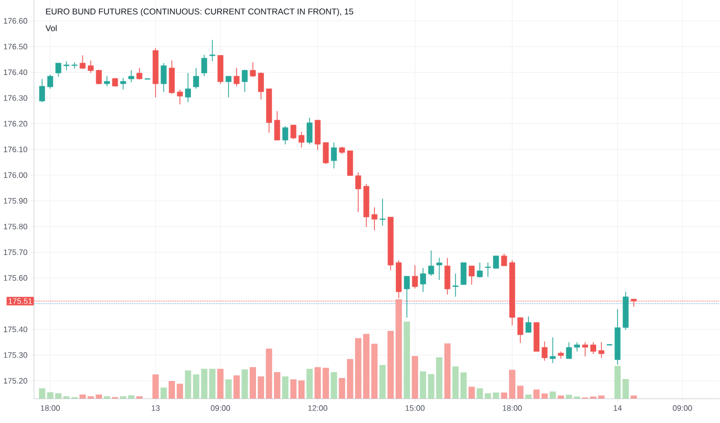 This screenshot has width=720, height=423. Describe the element at coordinates (200, 12) in the screenshot. I see `text: EURO BUND FUTURES (CONTINUOUS: CURRENT CONTRACT IN FRONT), 15` at that location.